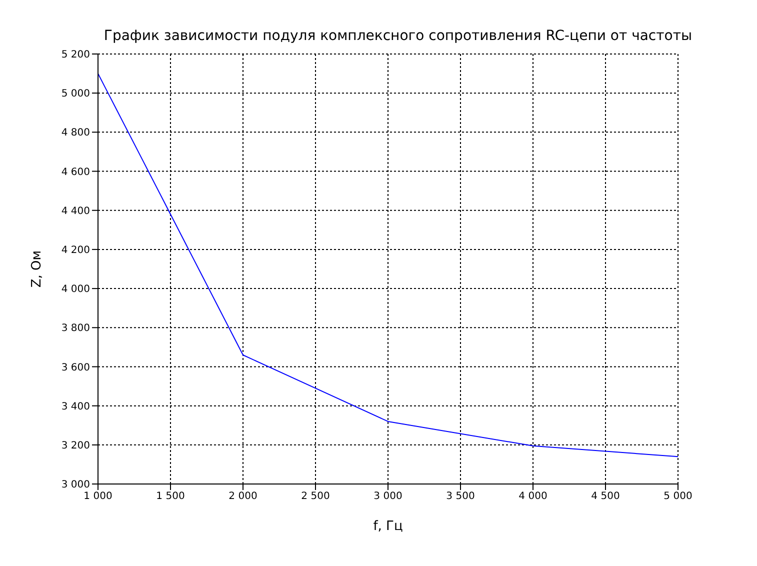  Describe the element at coordinates (75, 211) in the screenshot. I see `y-tick-label: 4 400` at that location.